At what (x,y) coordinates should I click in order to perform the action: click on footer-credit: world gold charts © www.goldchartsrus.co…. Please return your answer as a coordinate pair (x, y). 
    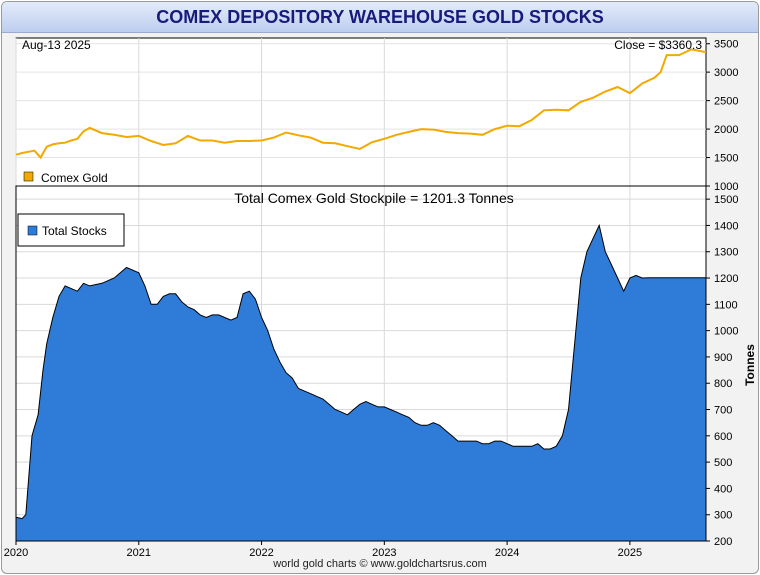
    Looking at the image, I should click on (380, 564).